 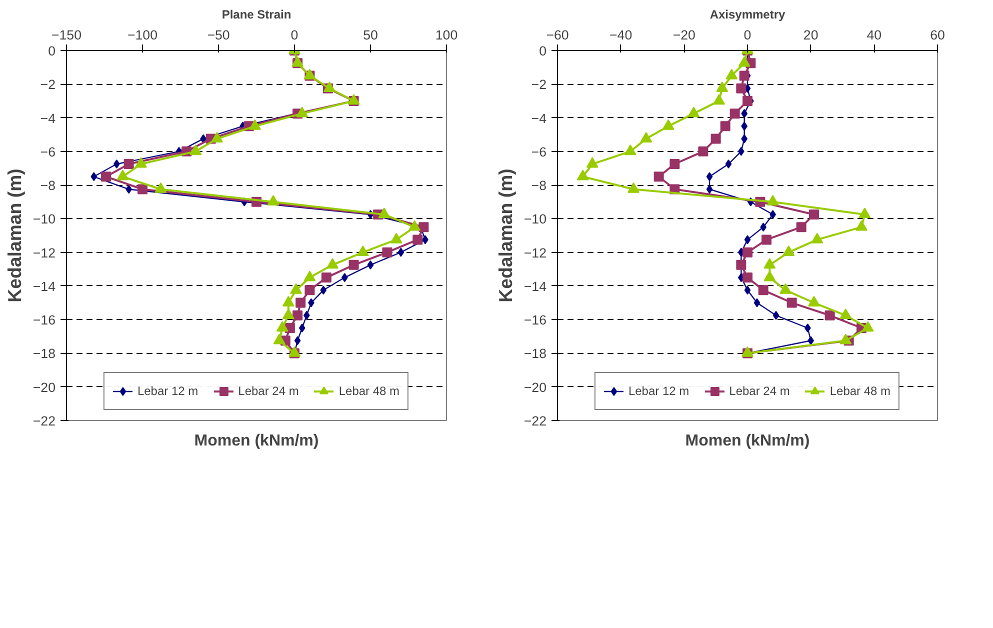 I want to click on chart-title: Axisymmetry, so click(x=748, y=15).